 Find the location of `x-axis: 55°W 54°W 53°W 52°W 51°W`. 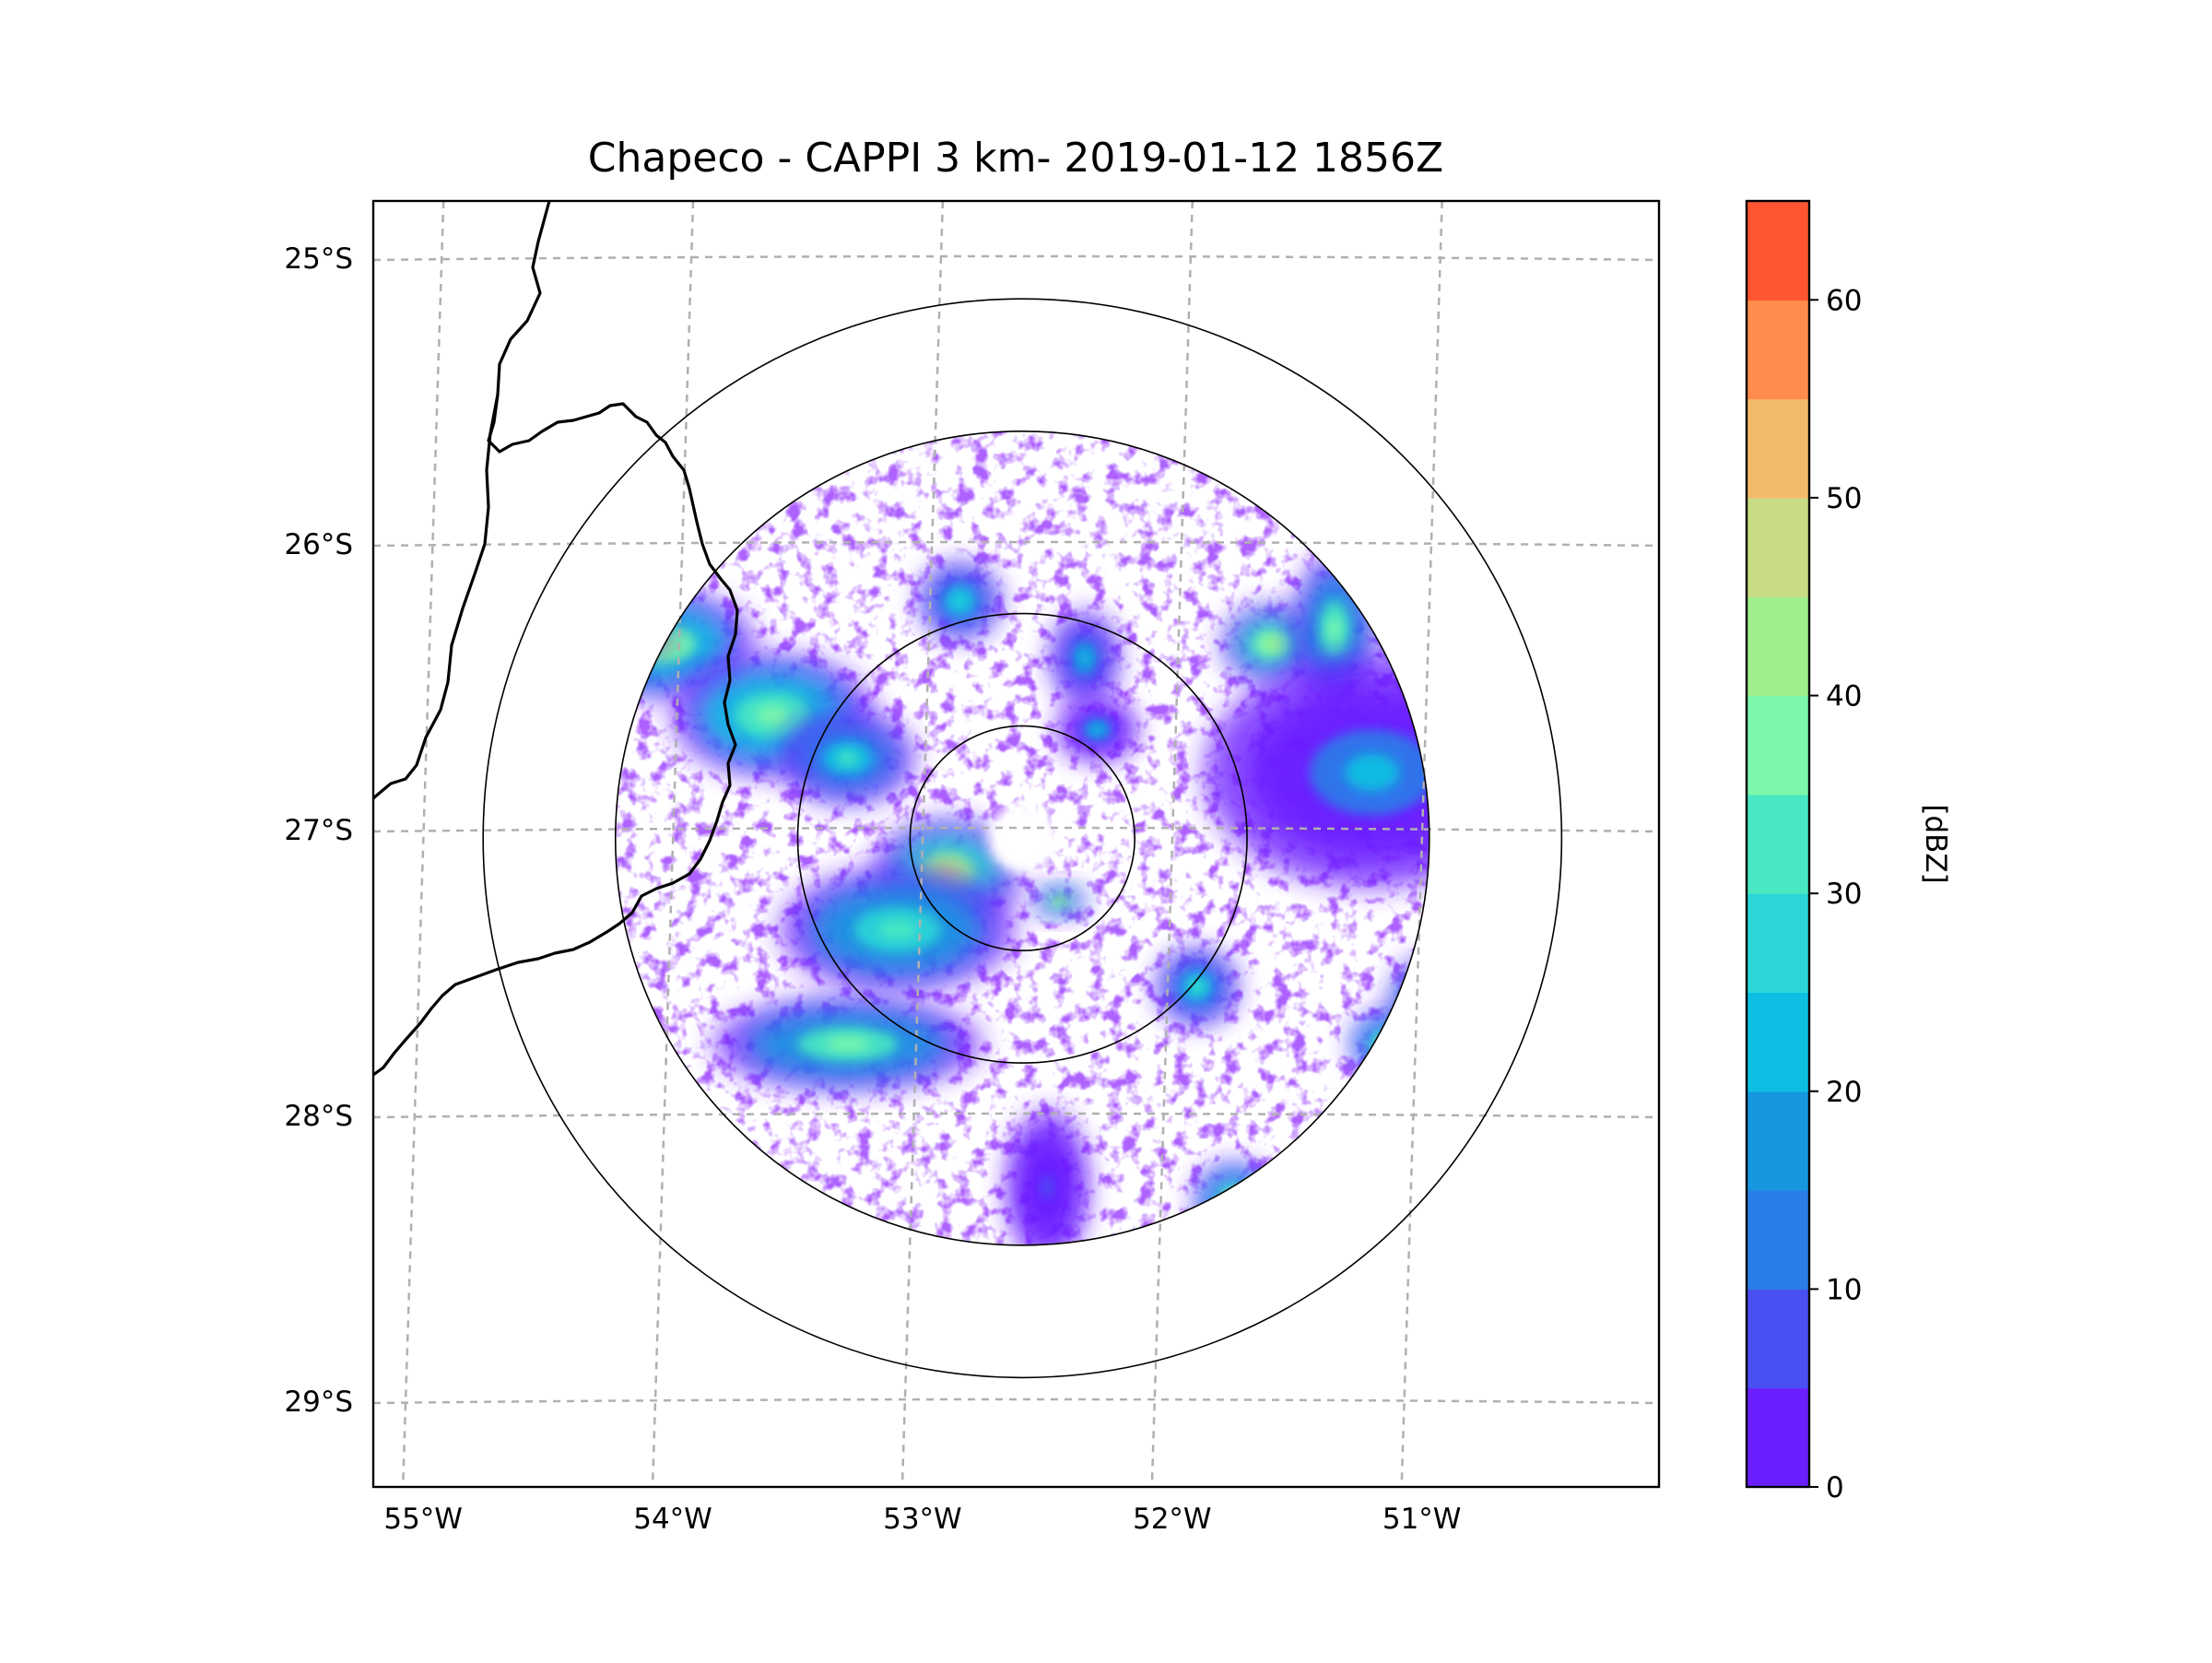

x-axis: 55°W 54°W 53°W 52°W 51°W is located at coordinates (922, 1519).